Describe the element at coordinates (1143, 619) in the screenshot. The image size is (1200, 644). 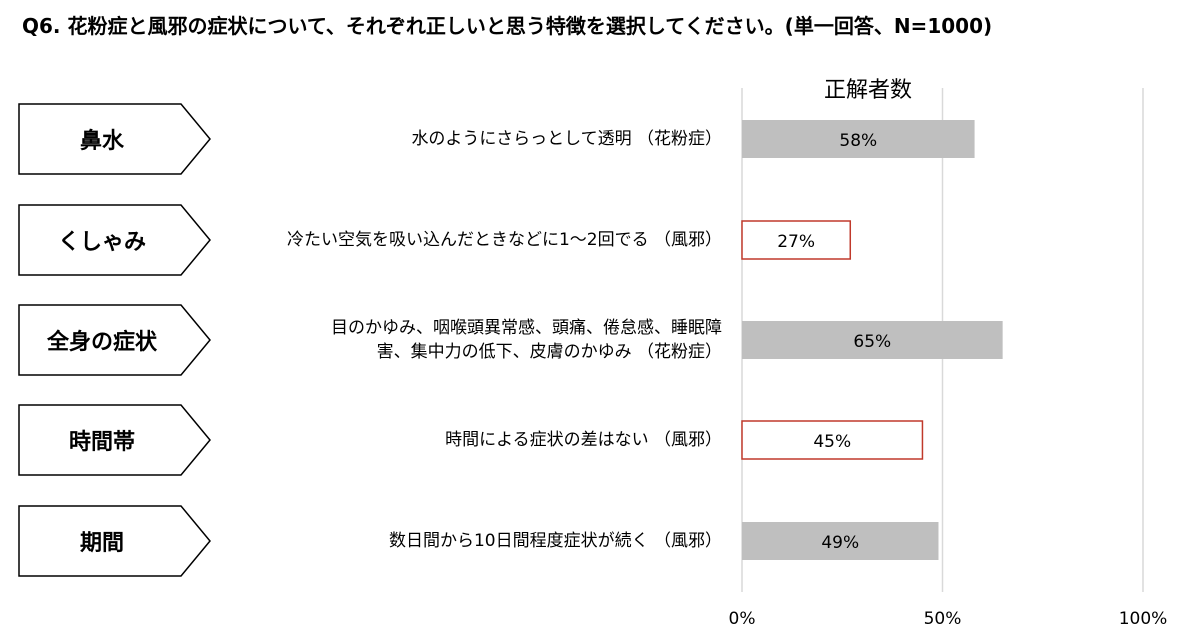
I see `x-tick-label: 100%` at that location.